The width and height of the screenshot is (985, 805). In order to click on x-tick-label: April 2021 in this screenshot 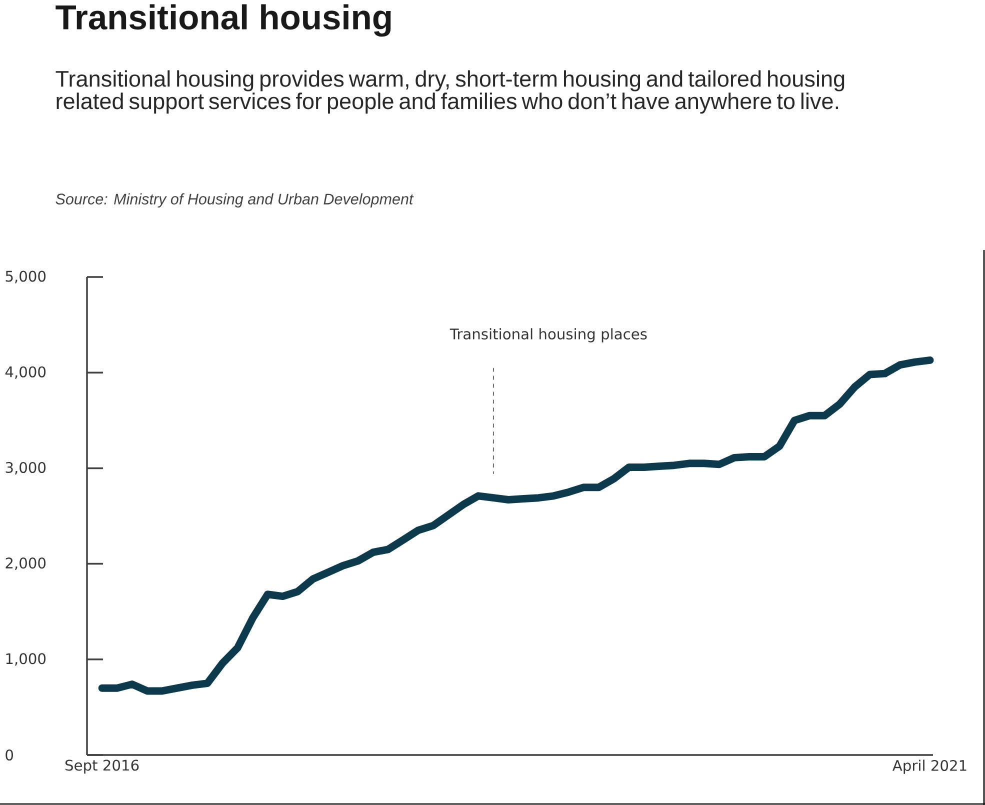, I will do `click(929, 767)`.